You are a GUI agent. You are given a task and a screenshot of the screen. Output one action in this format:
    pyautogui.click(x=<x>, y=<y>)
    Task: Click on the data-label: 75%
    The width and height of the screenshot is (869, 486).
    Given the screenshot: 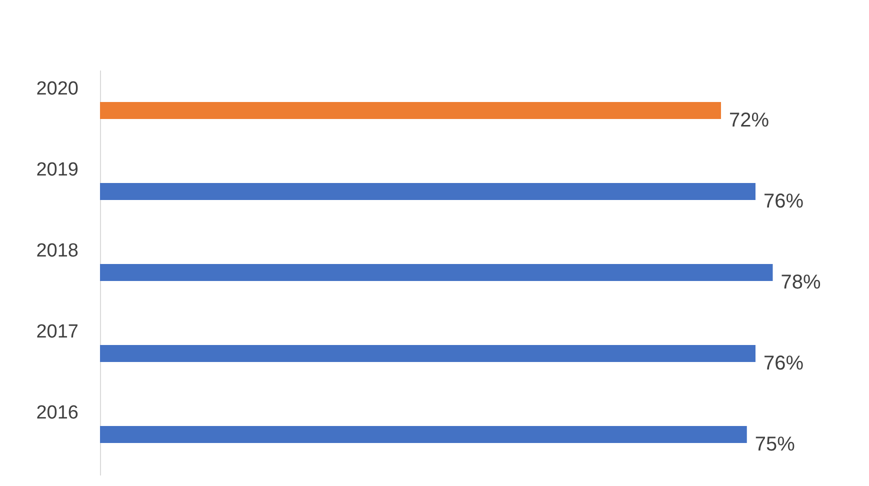 What is the action you would take?
    pyautogui.click(x=775, y=445)
    